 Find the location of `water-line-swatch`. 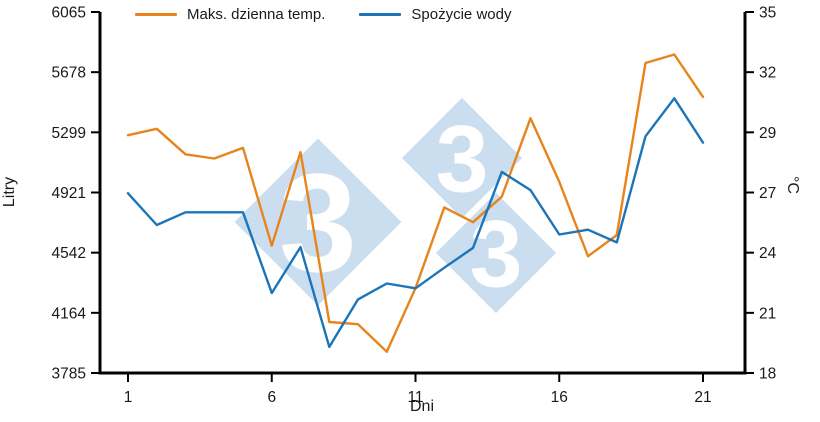

water-line-swatch is located at coordinates (380, 14).